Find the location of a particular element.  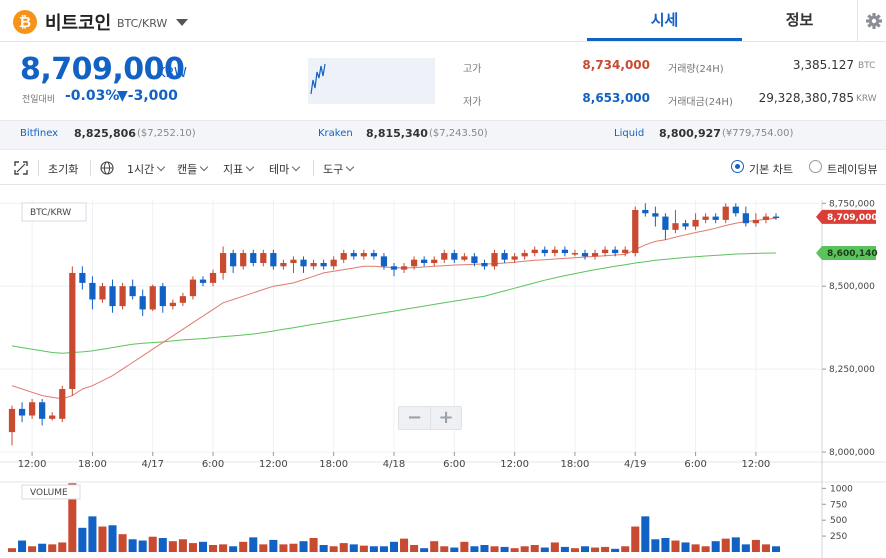

tools-dropdown: 도구 is located at coordinates (339, 169).